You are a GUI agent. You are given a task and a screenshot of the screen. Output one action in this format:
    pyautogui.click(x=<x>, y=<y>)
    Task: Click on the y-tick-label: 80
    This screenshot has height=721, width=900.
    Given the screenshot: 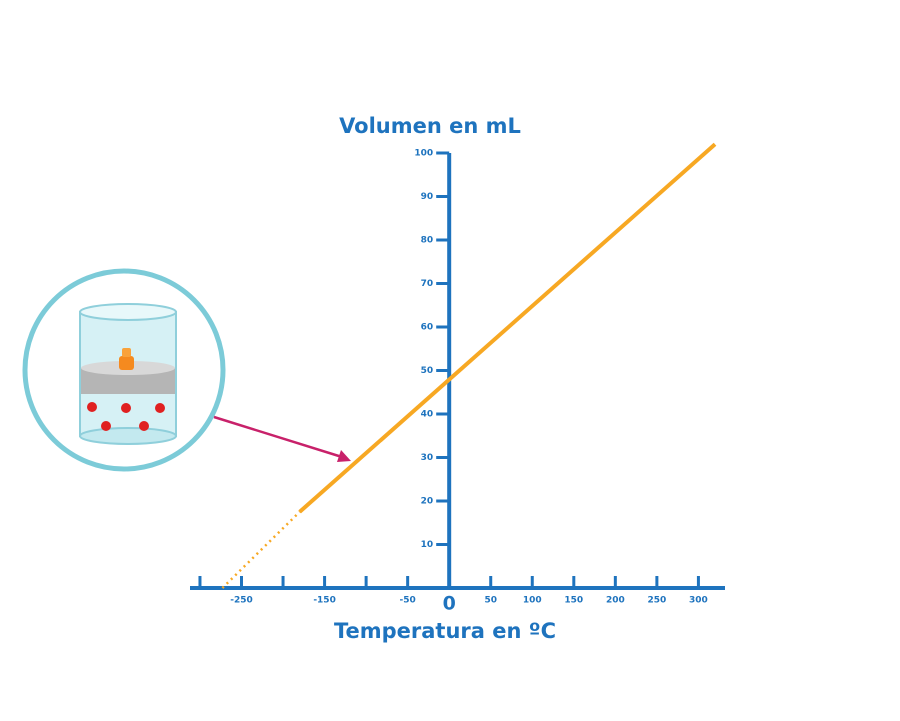 What is the action you would take?
    pyautogui.click(x=427, y=241)
    